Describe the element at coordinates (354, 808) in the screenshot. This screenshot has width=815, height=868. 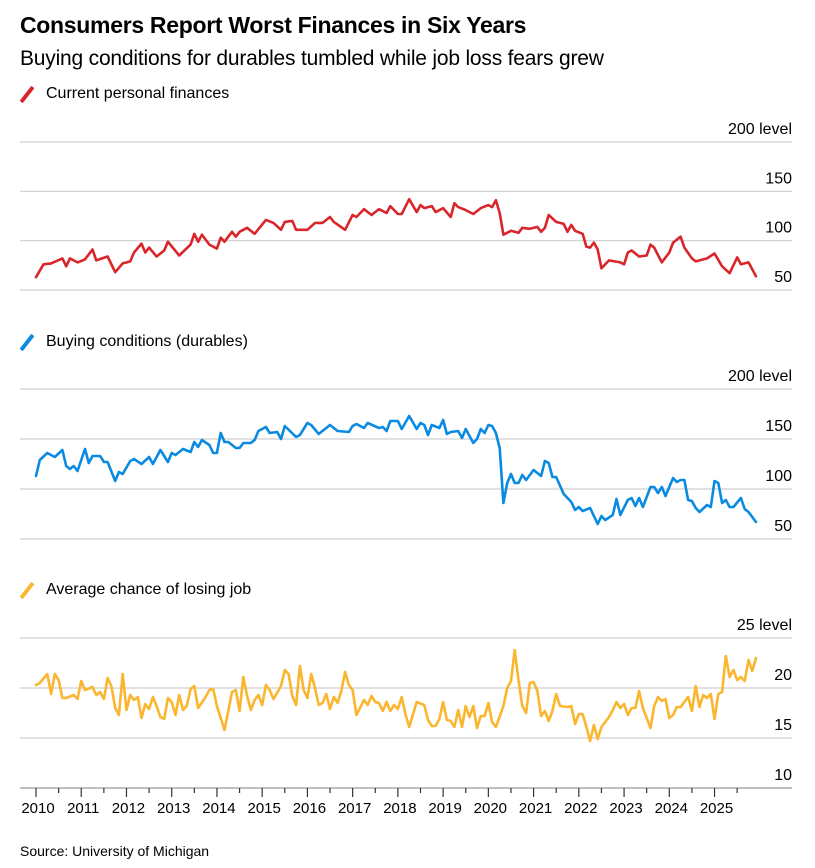
I see `x-tick-label: 2017` at that location.